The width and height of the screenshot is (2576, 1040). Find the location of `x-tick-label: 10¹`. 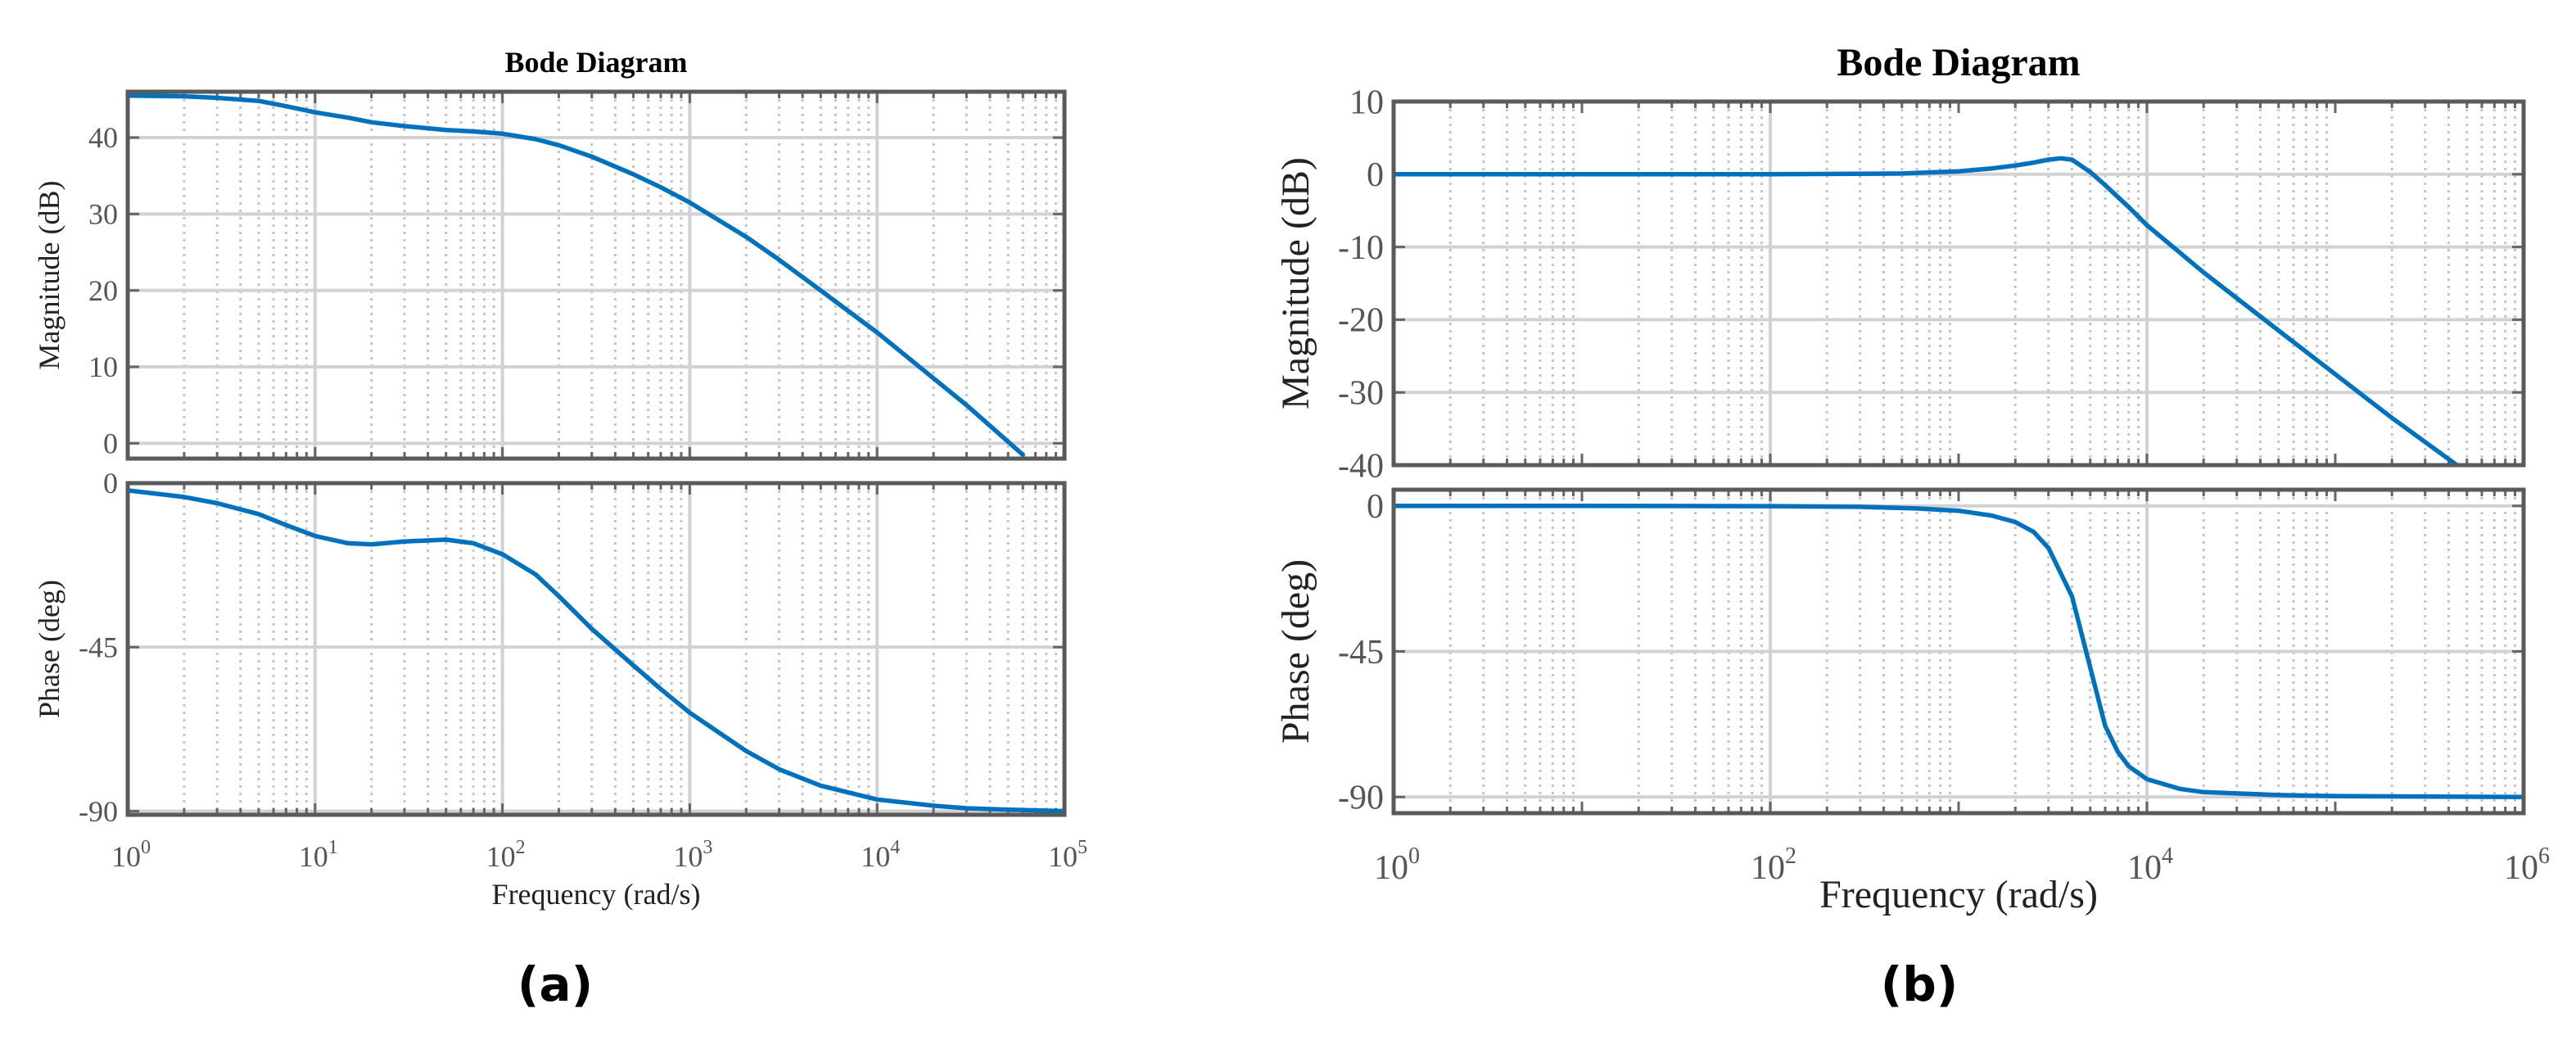

x-tick-label: 10¹ is located at coordinates (318, 855).